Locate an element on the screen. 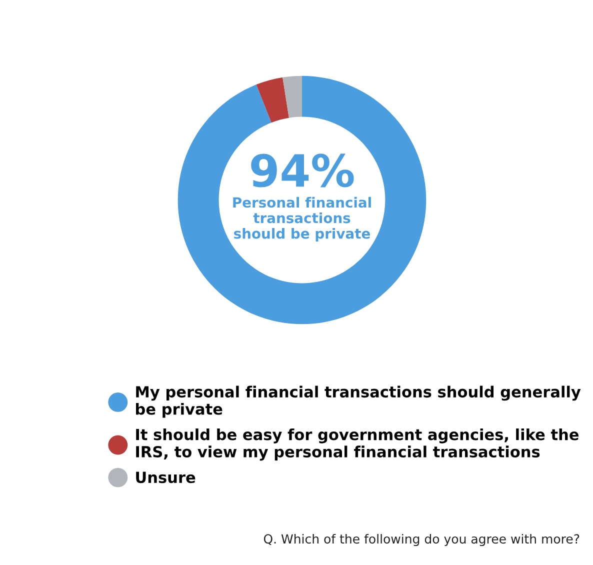 The height and width of the screenshot is (565, 593). legend-label: Unsure is located at coordinates (166, 478).